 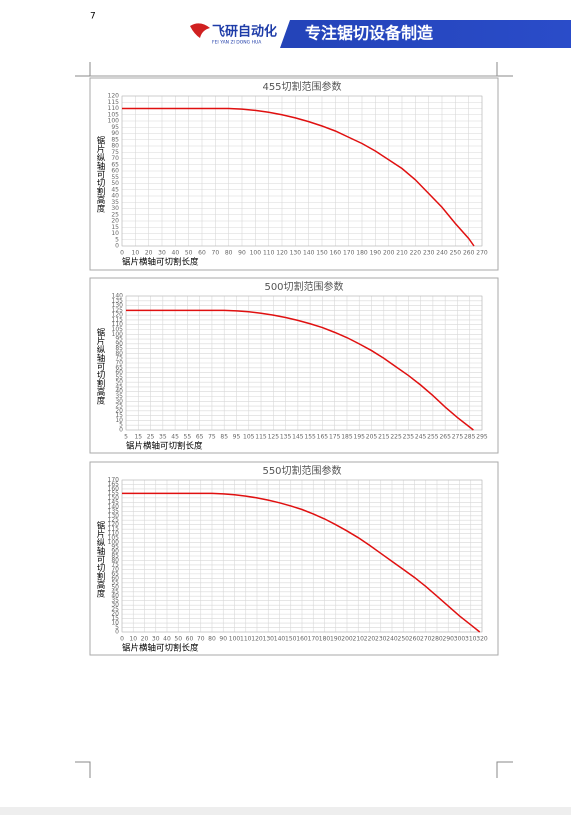 I want to click on x-tick-label: 245, so click(x=421, y=437).